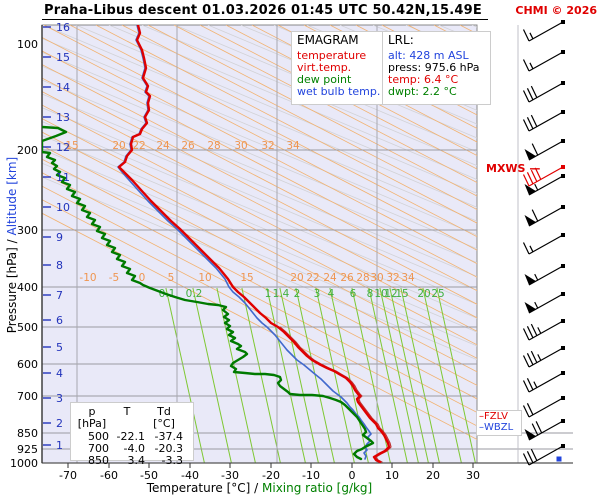  Describe the element at coordinates (63, 57) in the screenshot. I see `altitude-tick-label: 15` at that location.